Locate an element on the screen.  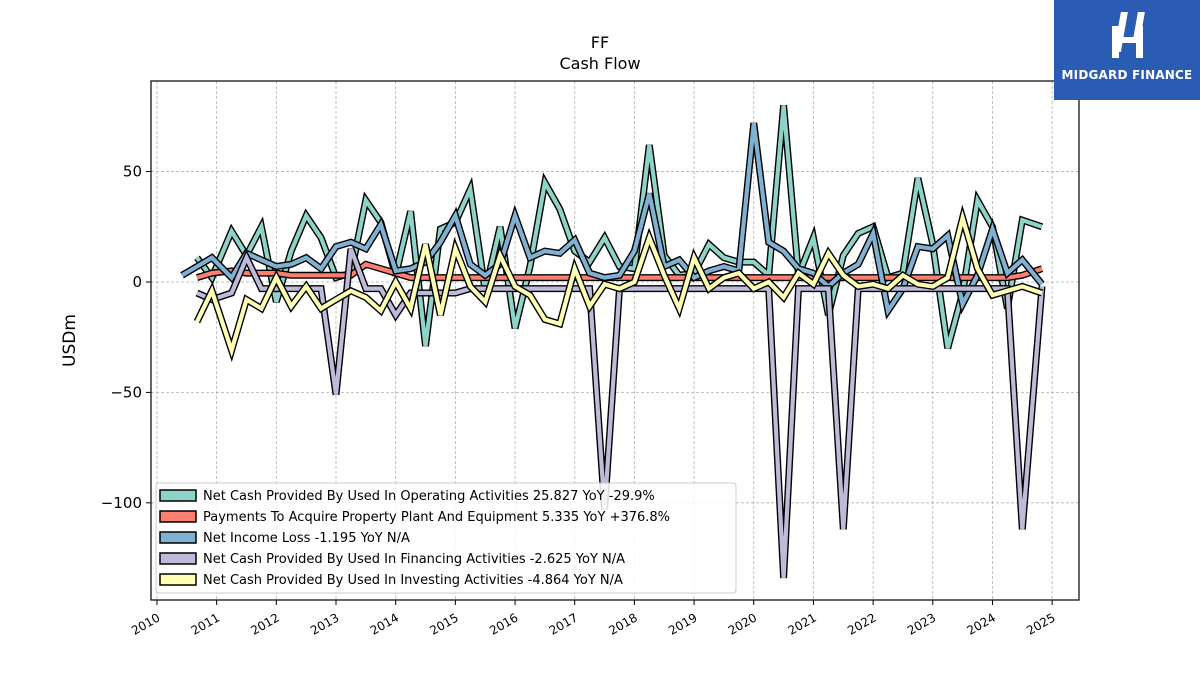
y-tick-label: 50 is located at coordinates (132, 172).